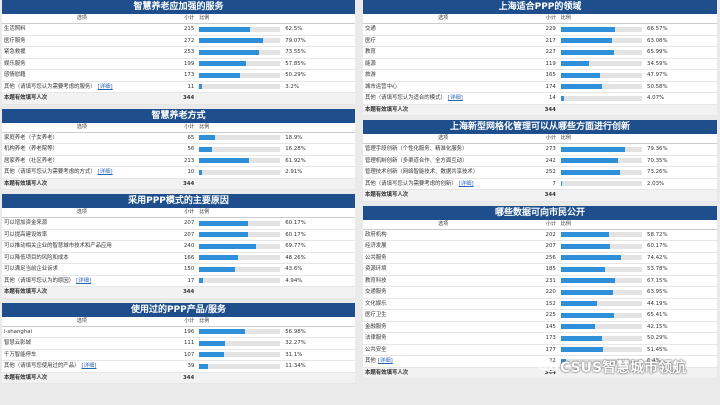 The width and height of the screenshot is (720, 405). What do you see at coordinates (657, 257) in the screenshot?
I see `percent-text: 74.42%` at bounding box center [657, 257].